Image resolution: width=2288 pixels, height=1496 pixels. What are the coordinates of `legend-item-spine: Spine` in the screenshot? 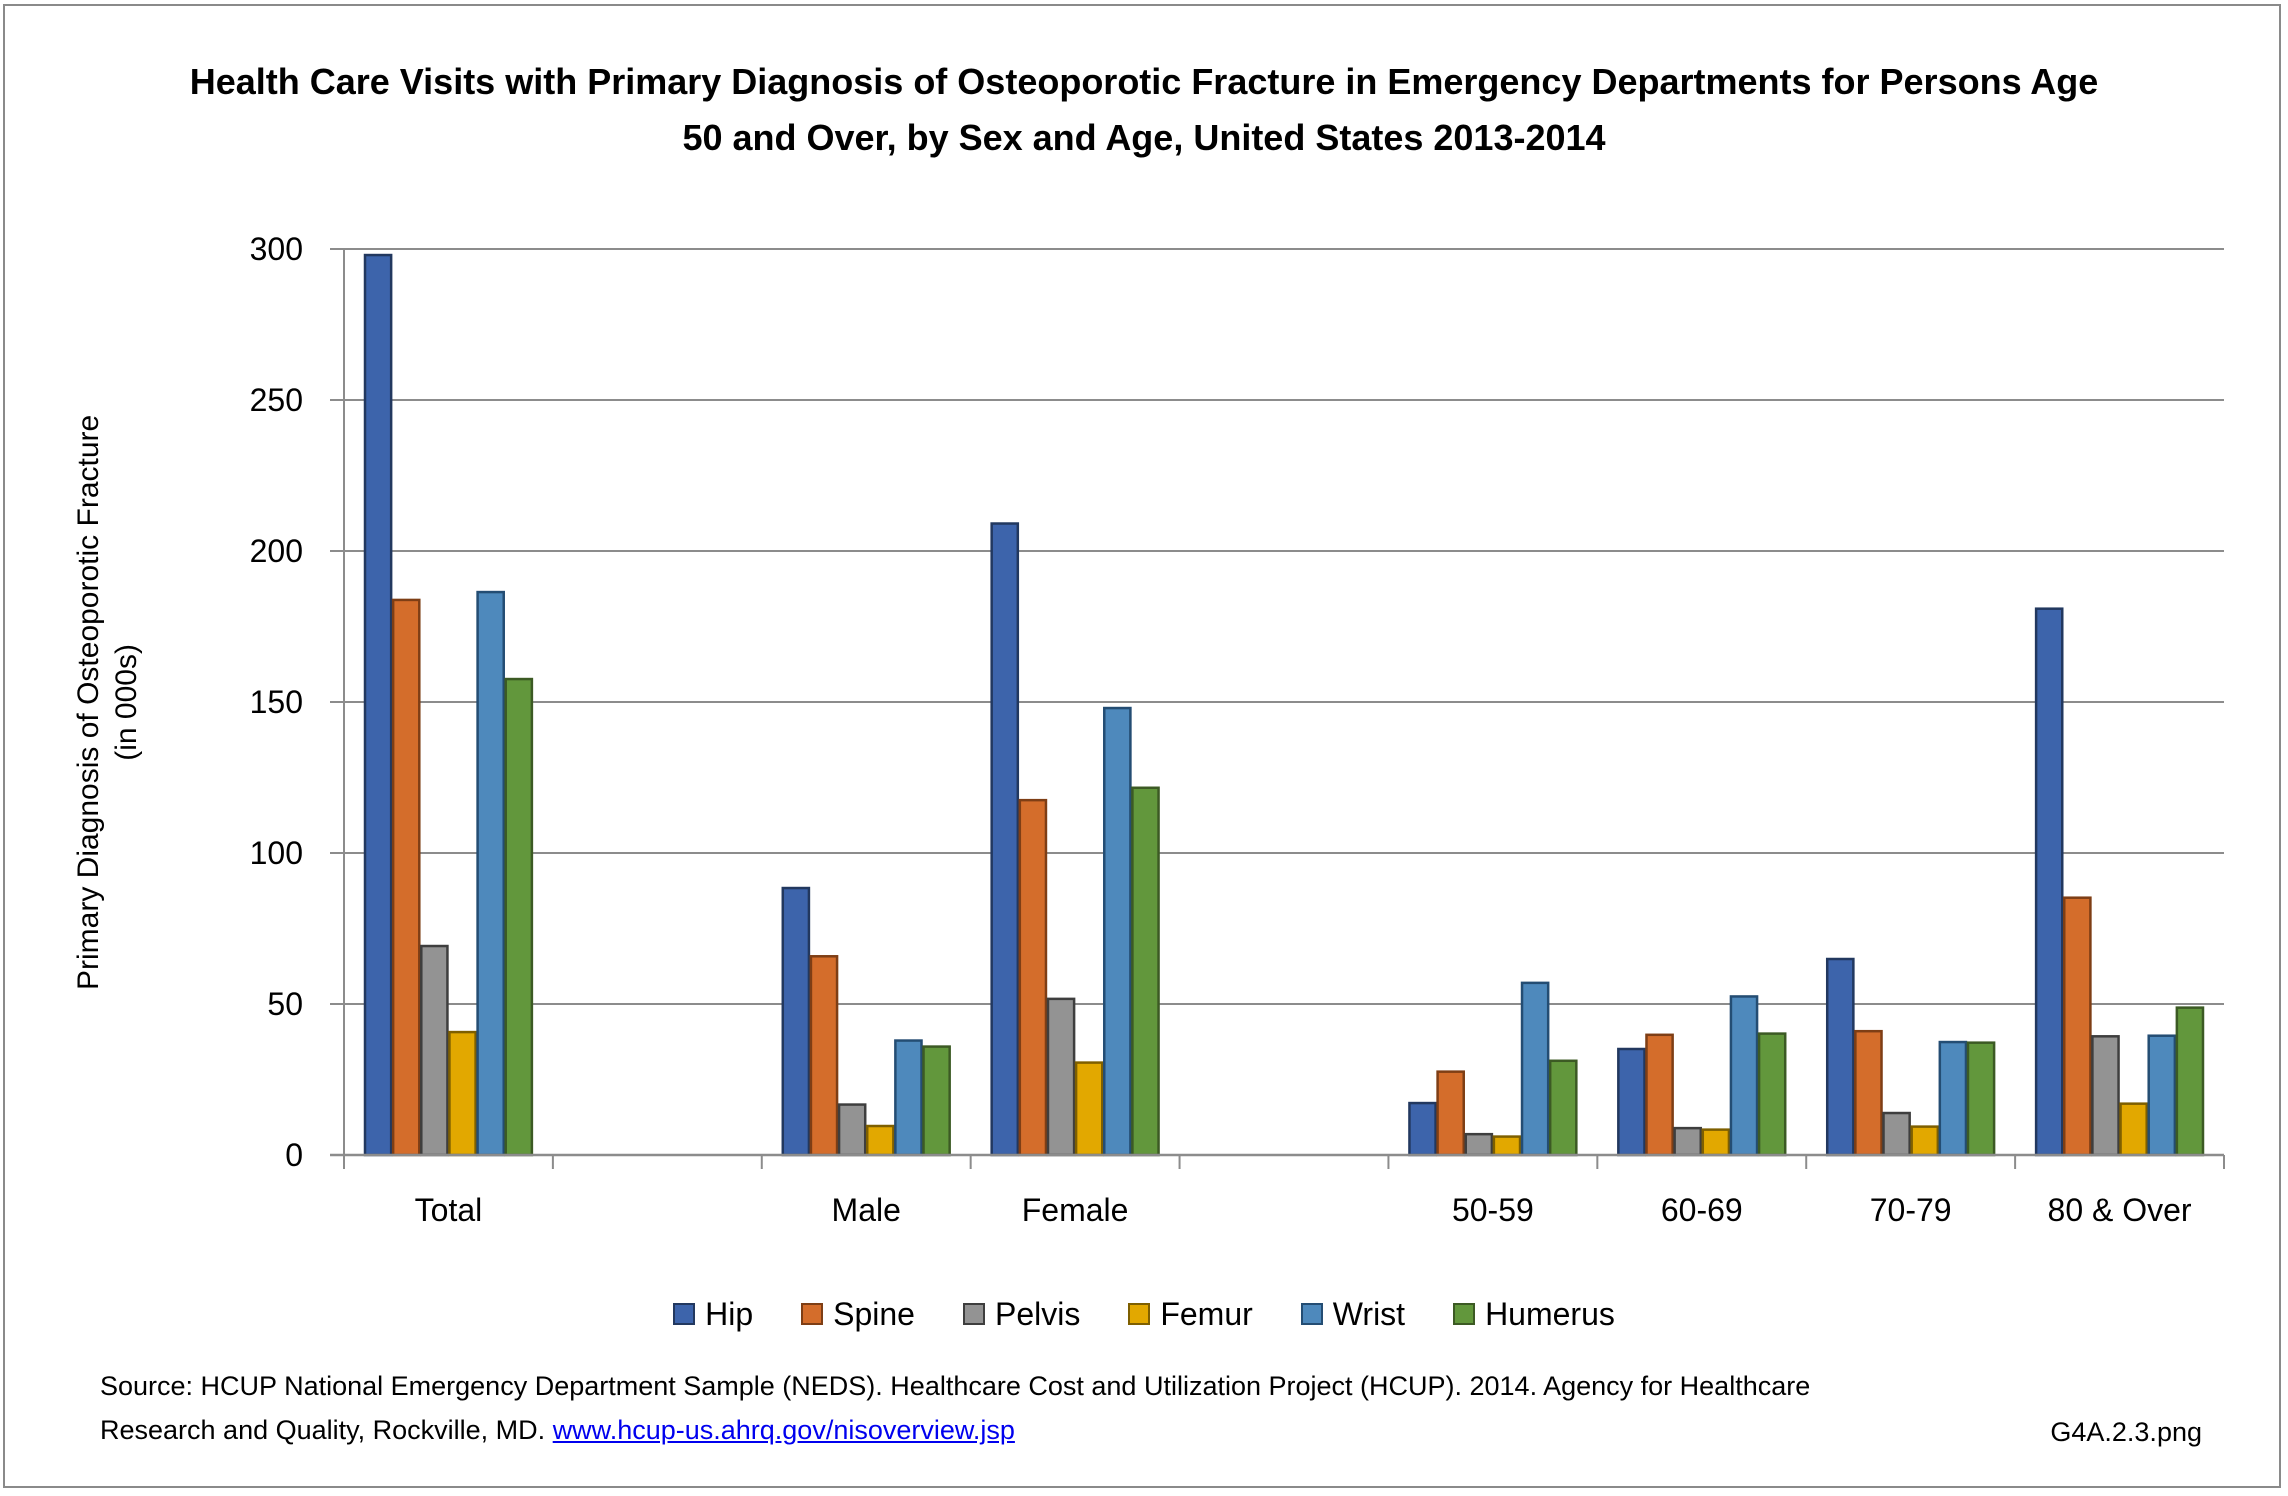 It's located at (858, 1314).